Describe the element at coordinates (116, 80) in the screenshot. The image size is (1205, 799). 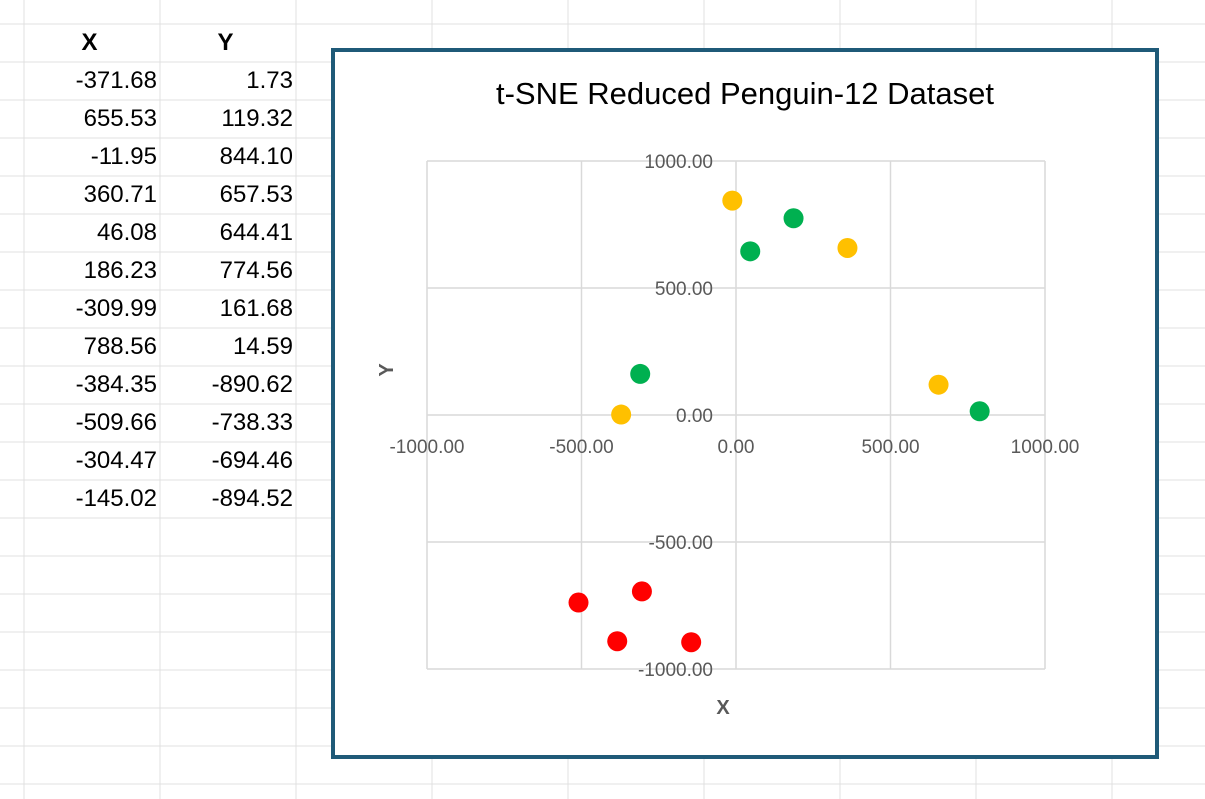
I see `cell-x: -371.68` at that location.